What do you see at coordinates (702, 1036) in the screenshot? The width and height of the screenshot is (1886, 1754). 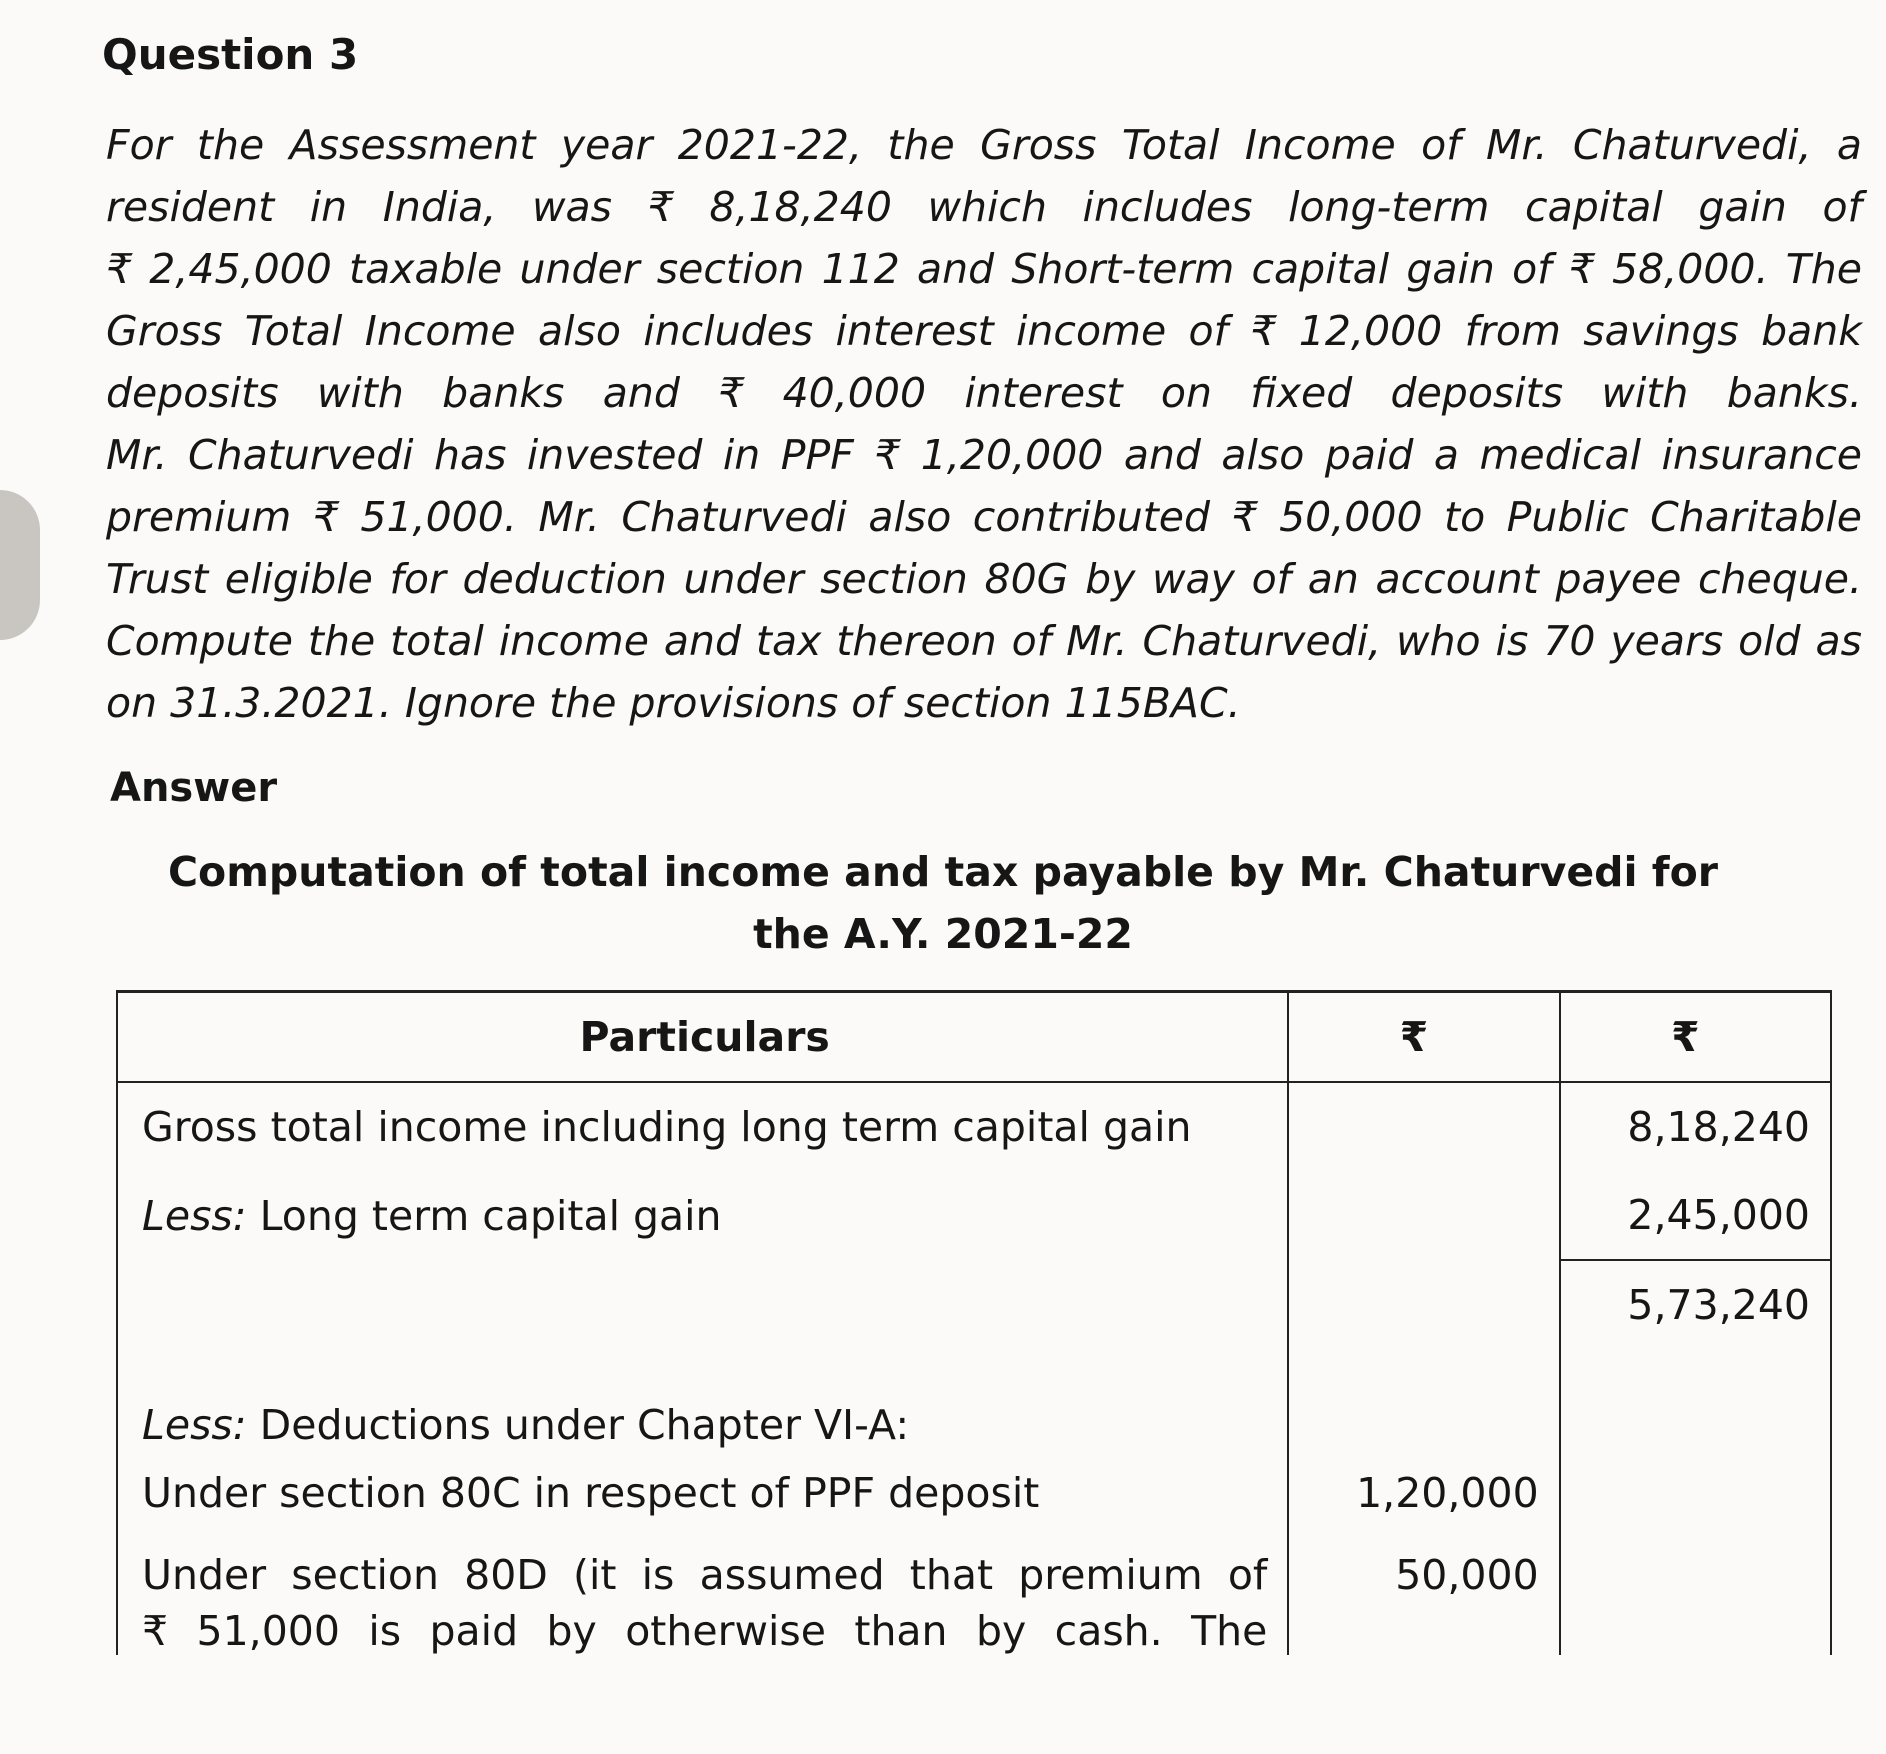 I see `header-particulars: Particulars` at bounding box center [702, 1036].